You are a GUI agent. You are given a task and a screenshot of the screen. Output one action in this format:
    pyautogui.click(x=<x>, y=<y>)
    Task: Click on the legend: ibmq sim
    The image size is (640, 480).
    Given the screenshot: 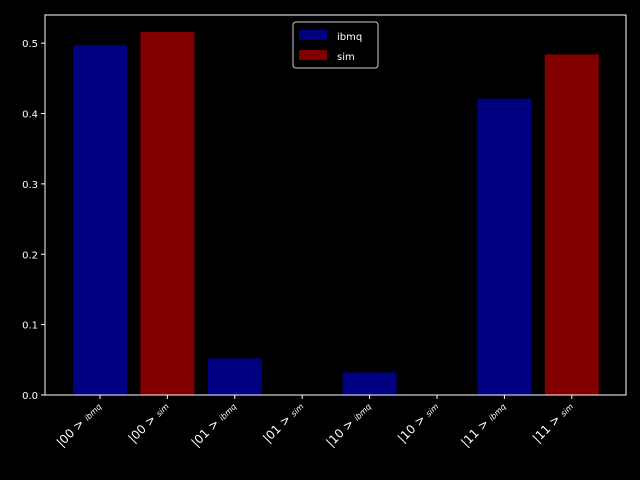 What is the action you would take?
    pyautogui.click(x=335, y=45)
    